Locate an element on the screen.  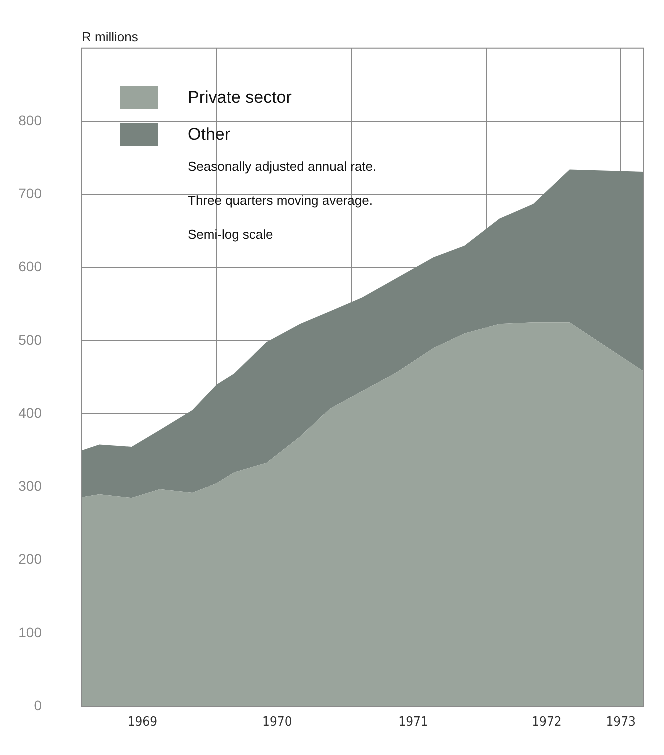
y-tick-label: 600 is located at coordinates (30, 266).